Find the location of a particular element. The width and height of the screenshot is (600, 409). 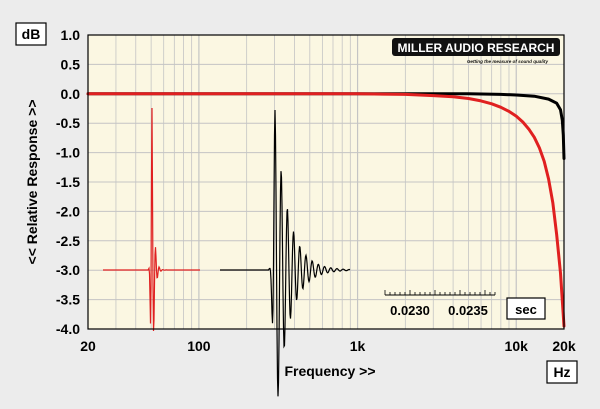

y-tick-label: -0.5 is located at coordinates (68, 123).